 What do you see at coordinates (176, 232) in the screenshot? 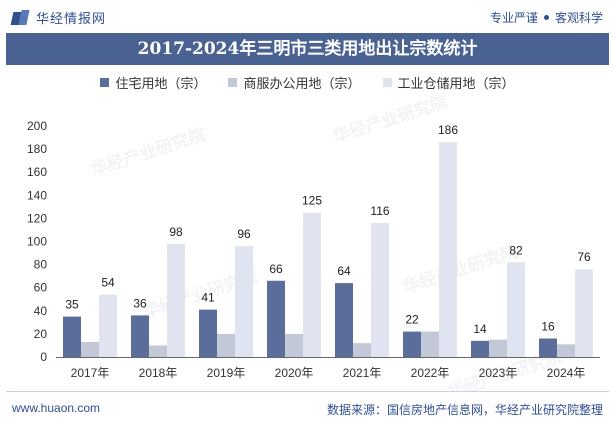
I see `bar-value-label: 98` at bounding box center [176, 232].